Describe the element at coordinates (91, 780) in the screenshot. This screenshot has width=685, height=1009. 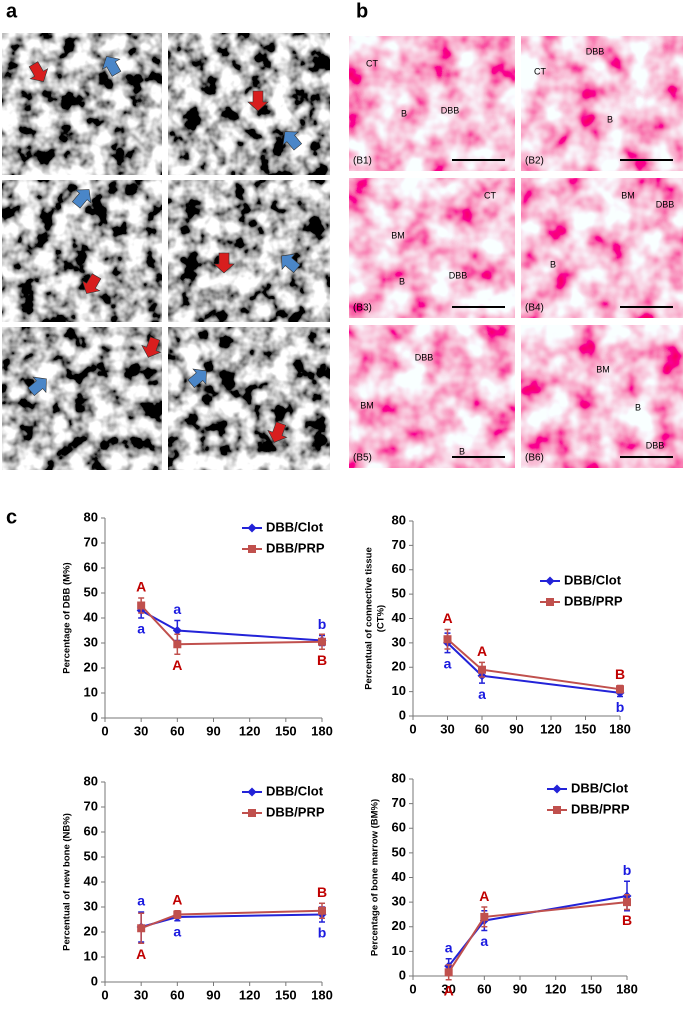
I see `y-tick-label: 80` at that location.